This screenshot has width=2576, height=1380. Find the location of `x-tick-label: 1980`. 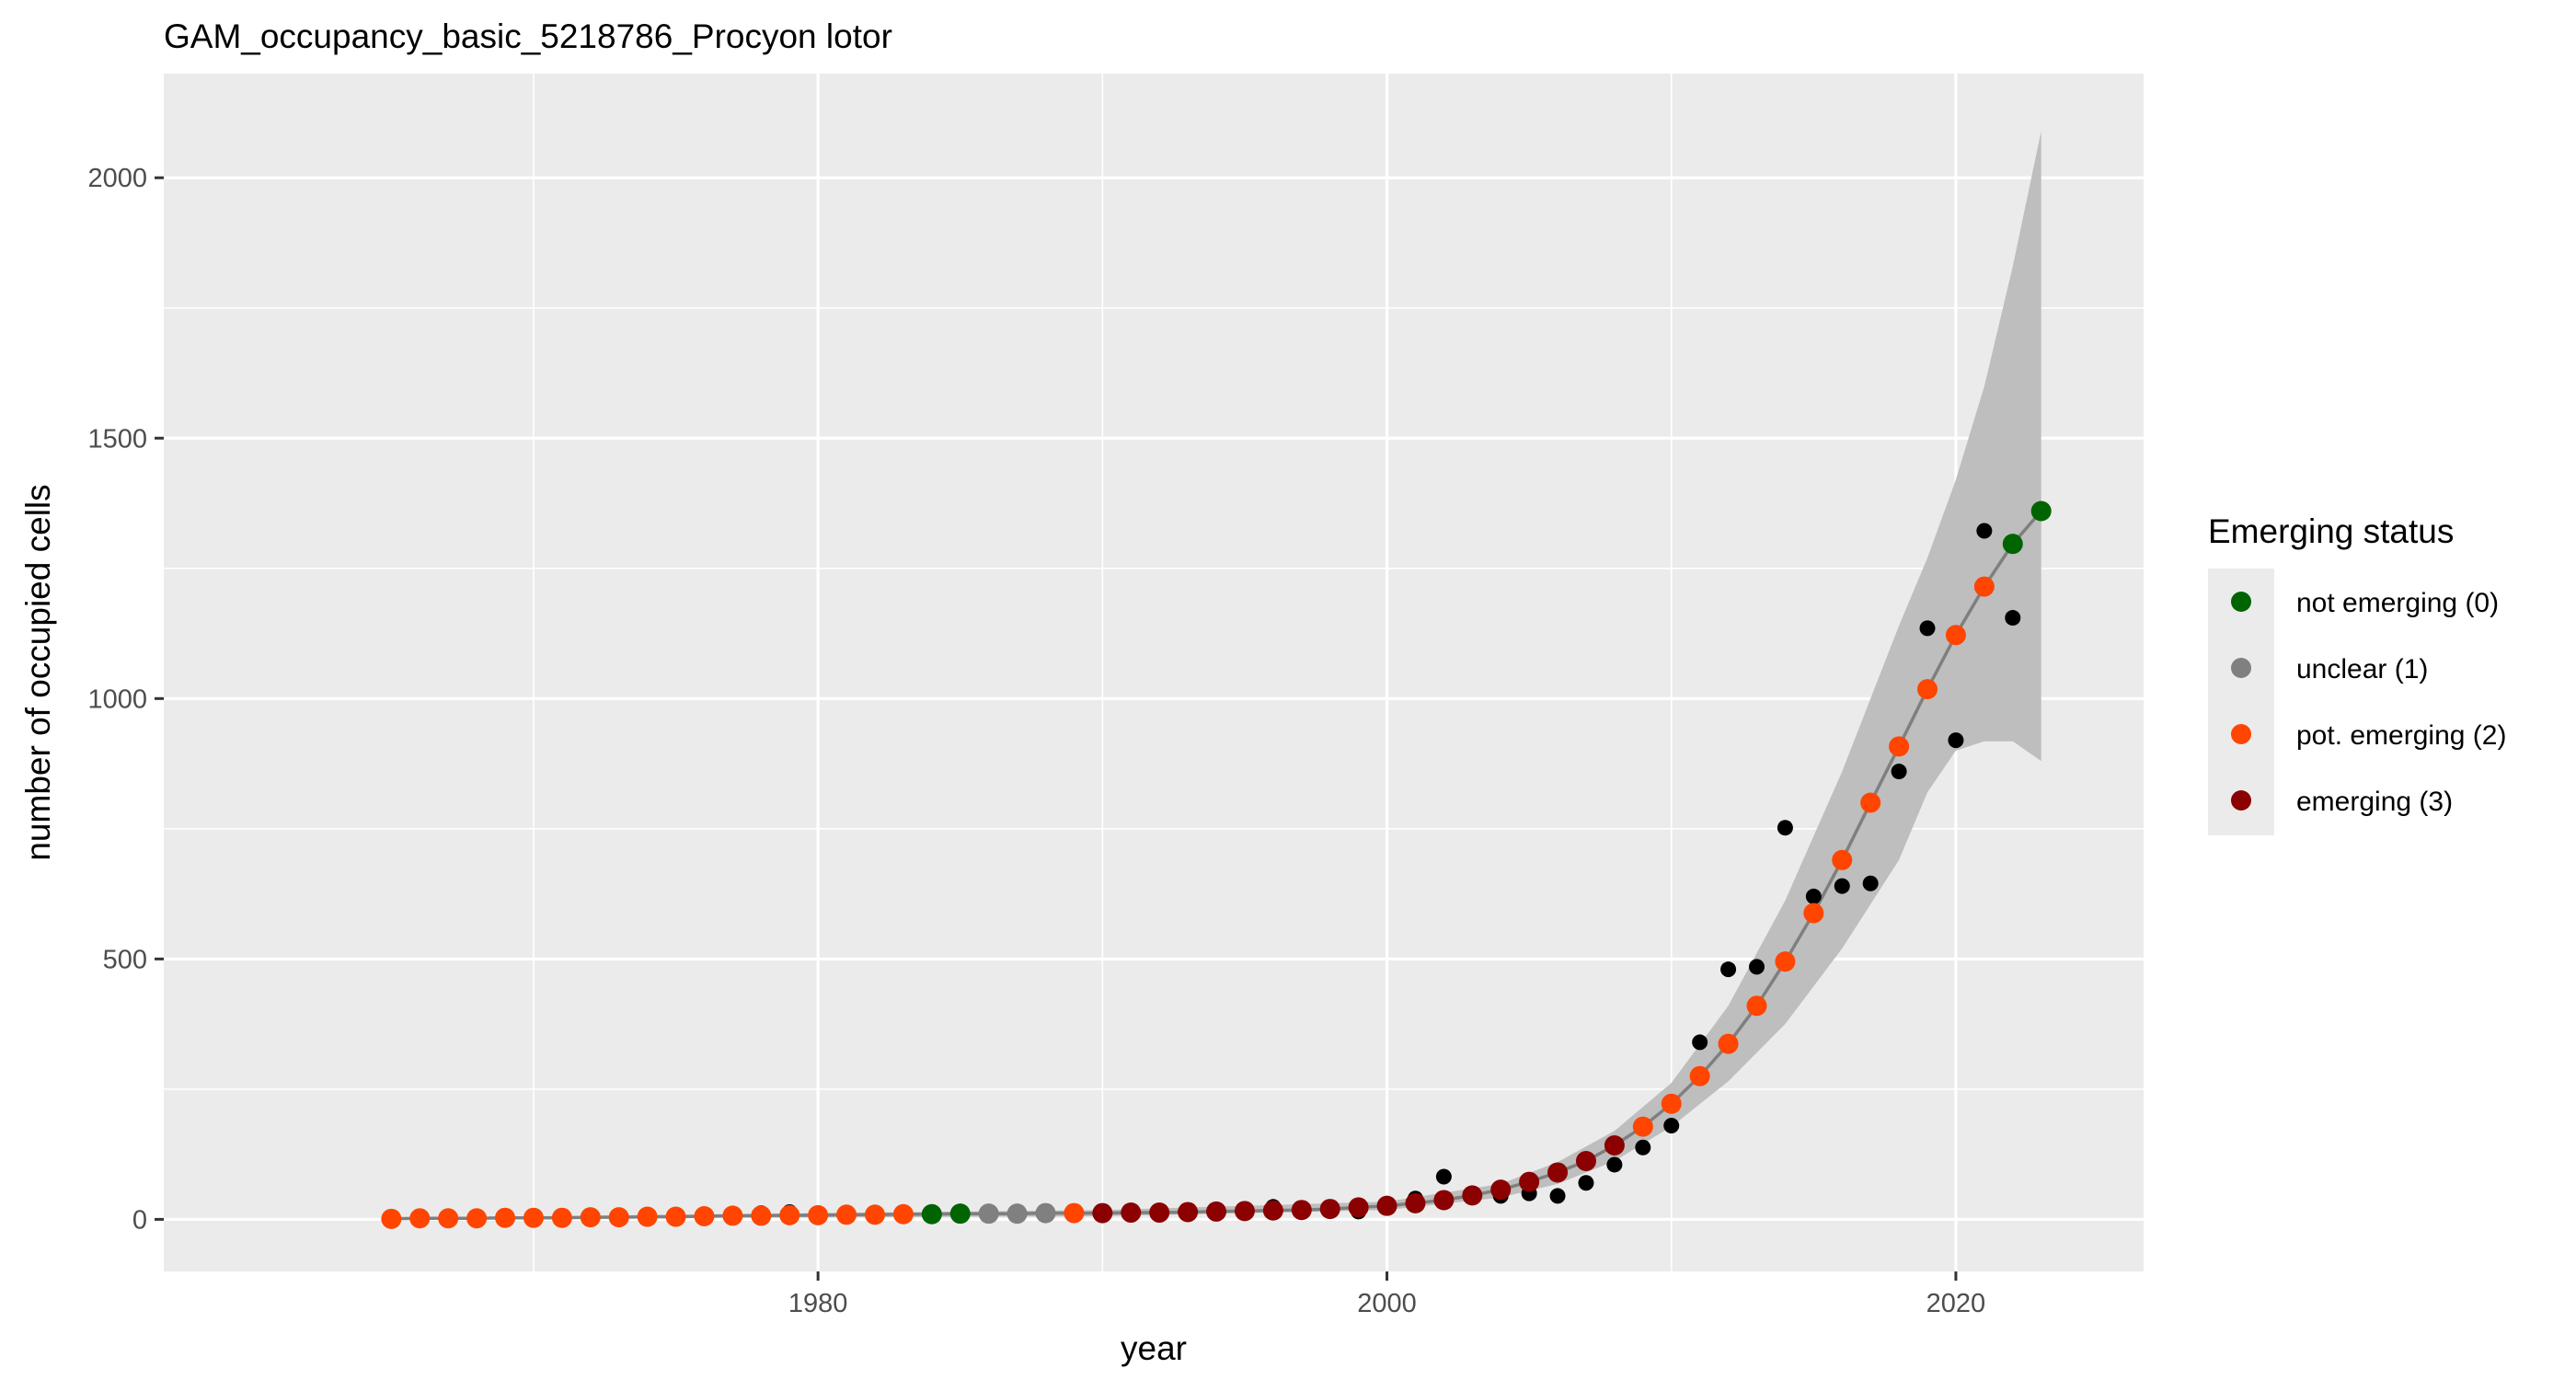

x-tick-label: 1980 is located at coordinates (818, 1303).